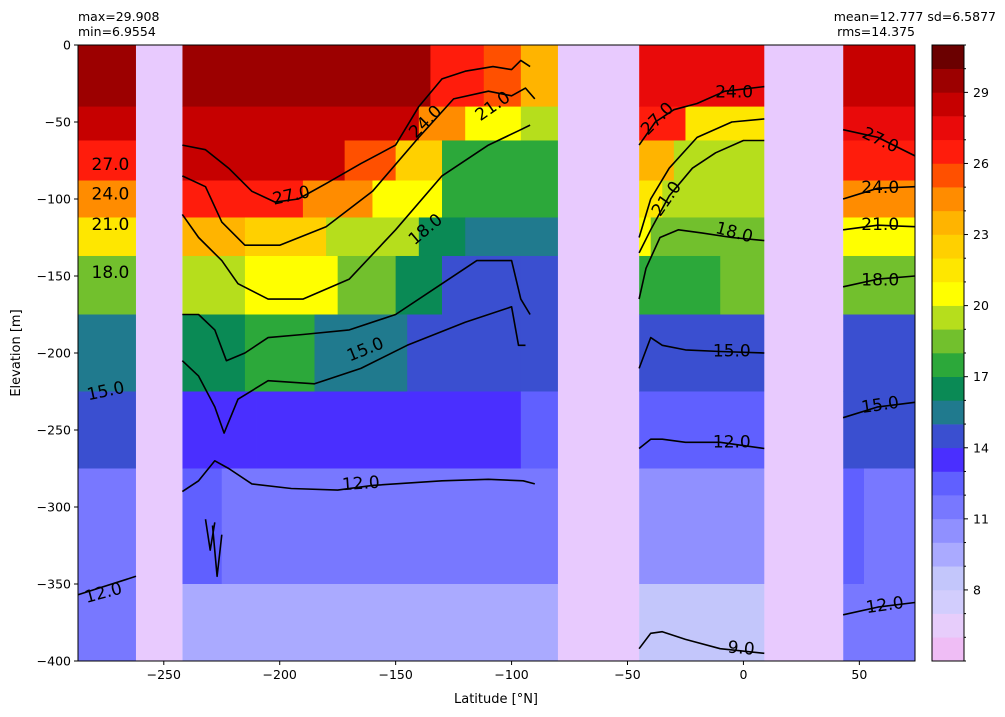 The height and width of the screenshot is (717, 1005). What do you see at coordinates (507, 671) in the screenshot?
I see `x-axis: −250 −200 −150 −100 −50 0 50` at bounding box center [507, 671].